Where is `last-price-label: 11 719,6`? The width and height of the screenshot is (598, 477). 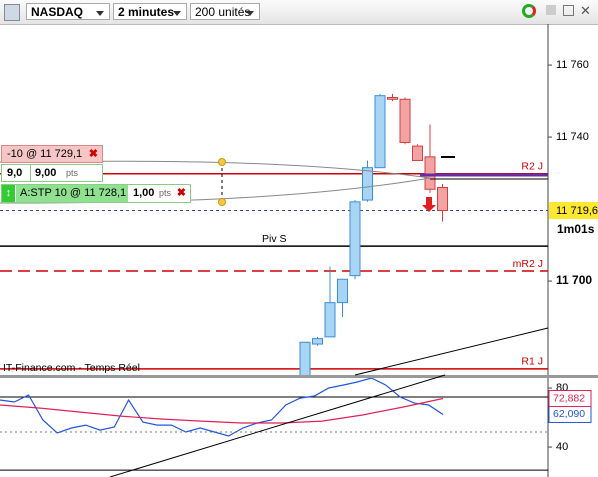
last-price-label: 11 719,6 is located at coordinates (577, 211).